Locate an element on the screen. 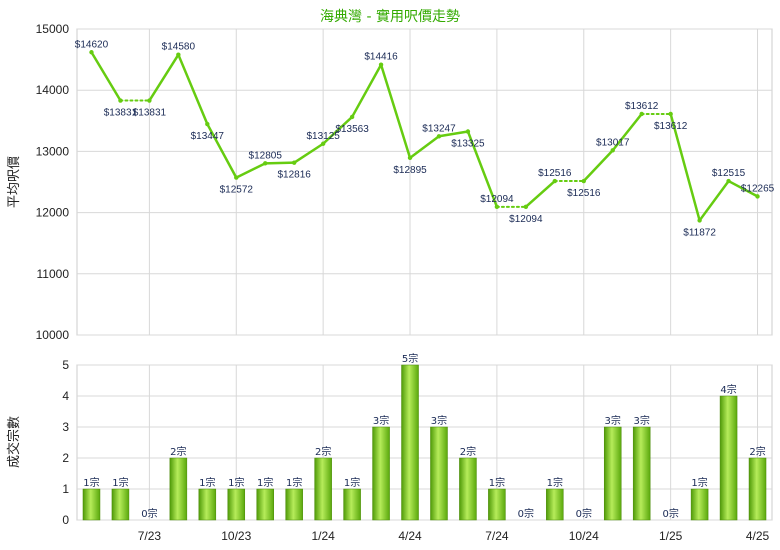 This screenshot has height=550, width=780. line-y-tick-label: 10000 is located at coordinates (53, 335).